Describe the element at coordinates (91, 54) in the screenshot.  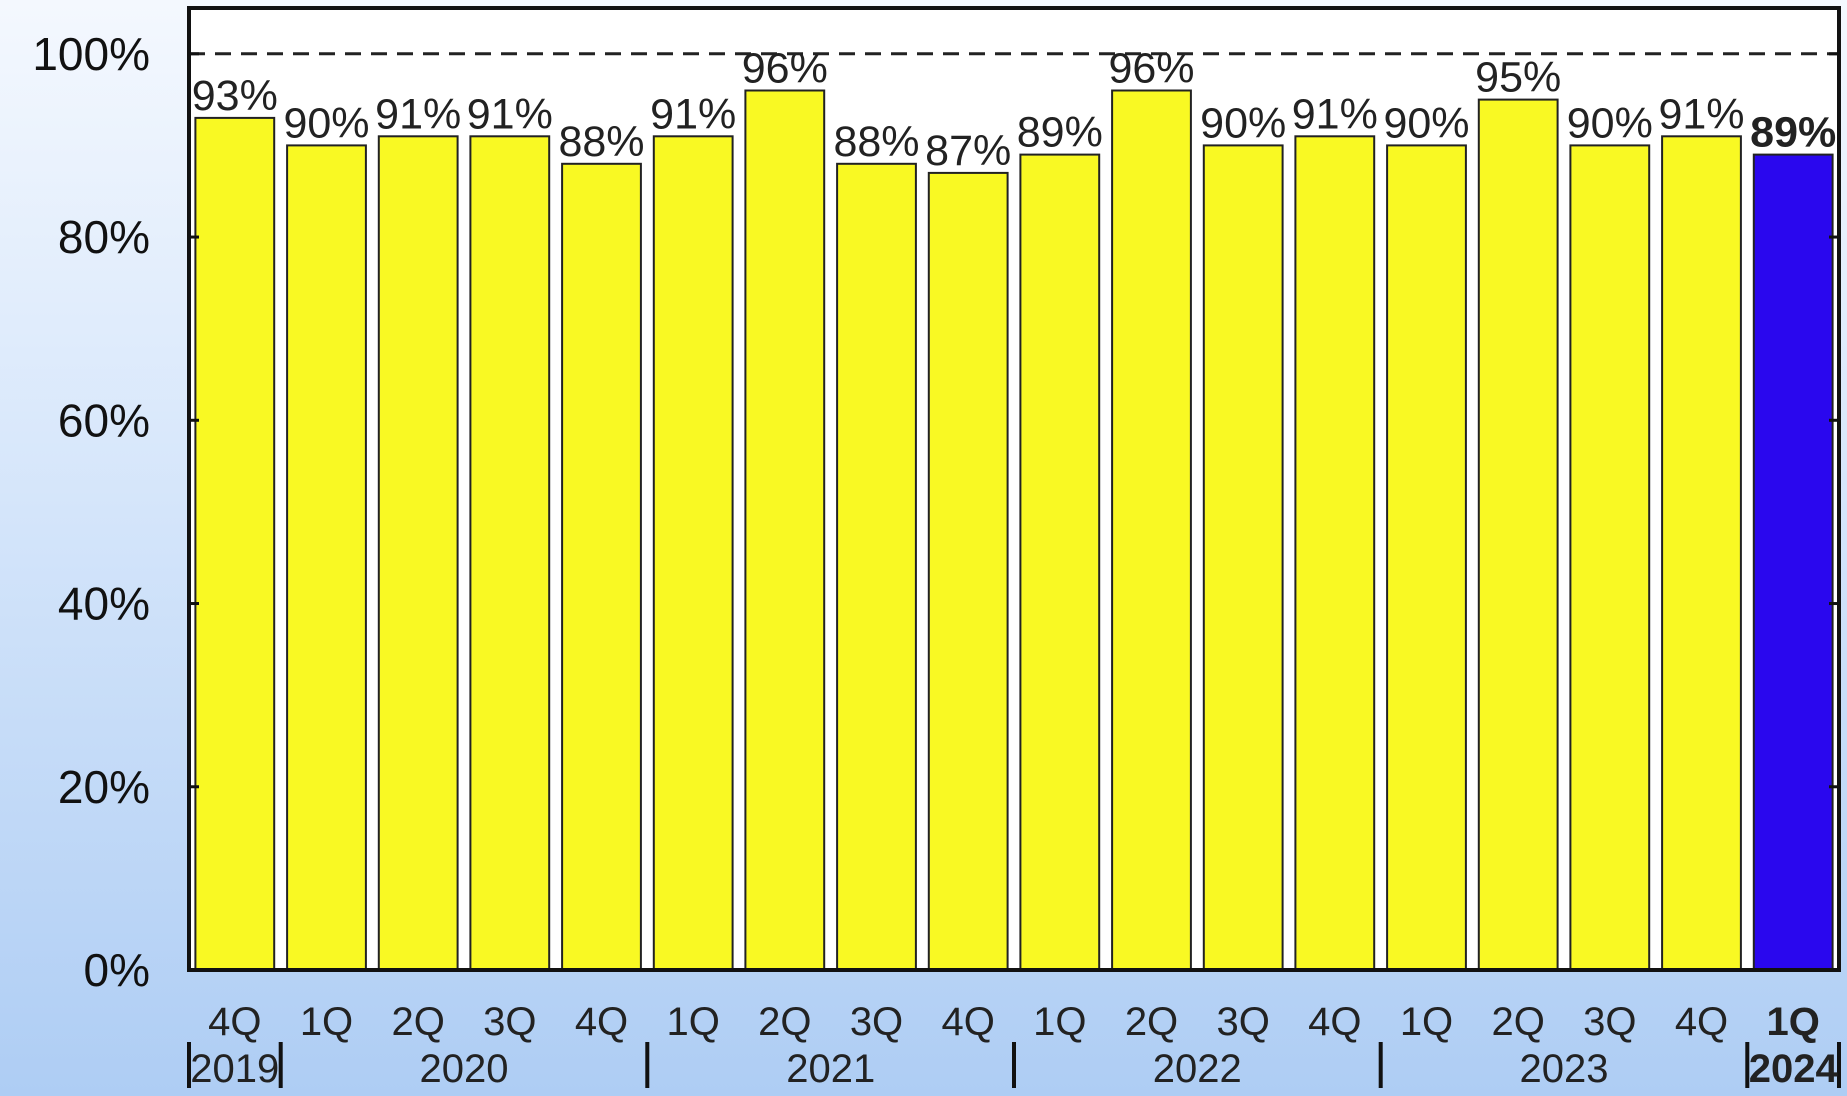
I see `y-tick-label: 100%` at that location.